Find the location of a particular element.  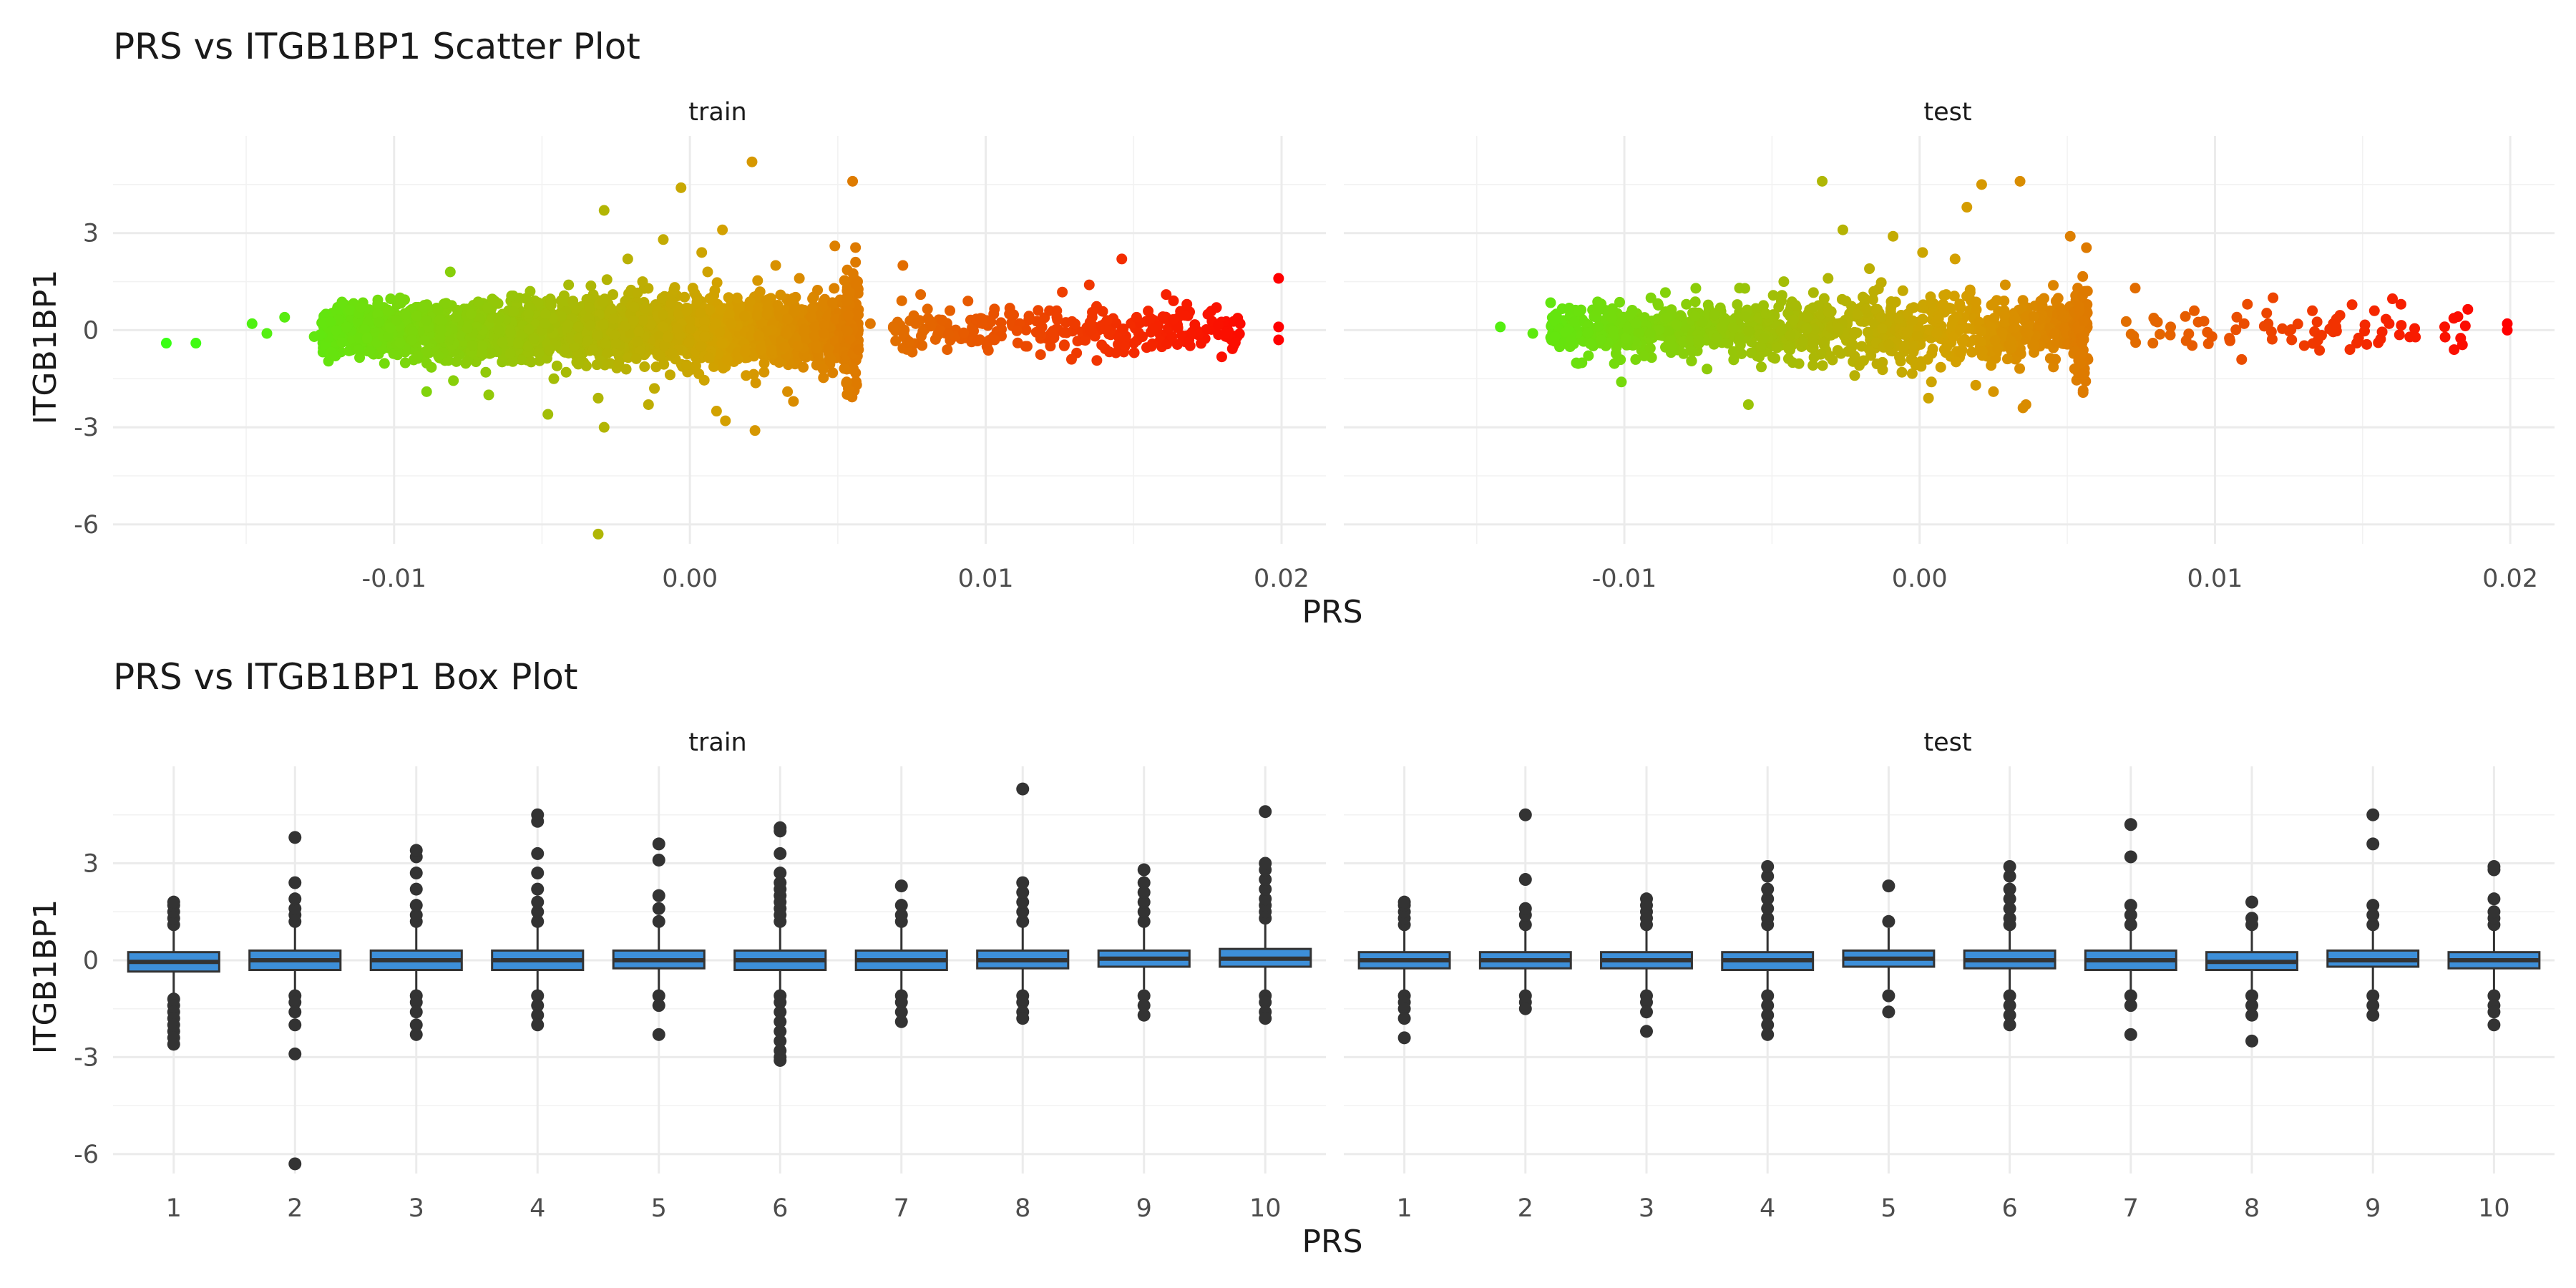

box-x-axis-label: PRS is located at coordinates (1332, 1242).